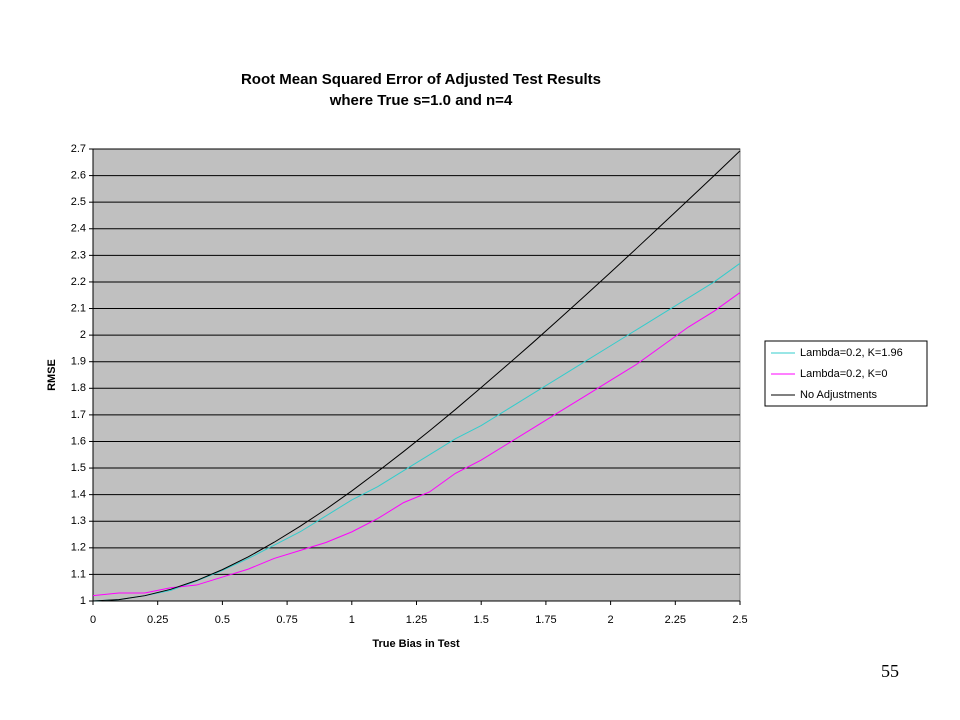  What do you see at coordinates (52, 375) in the screenshot?
I see `y-axis-title: RMSE` at bounding box center [52, 375].